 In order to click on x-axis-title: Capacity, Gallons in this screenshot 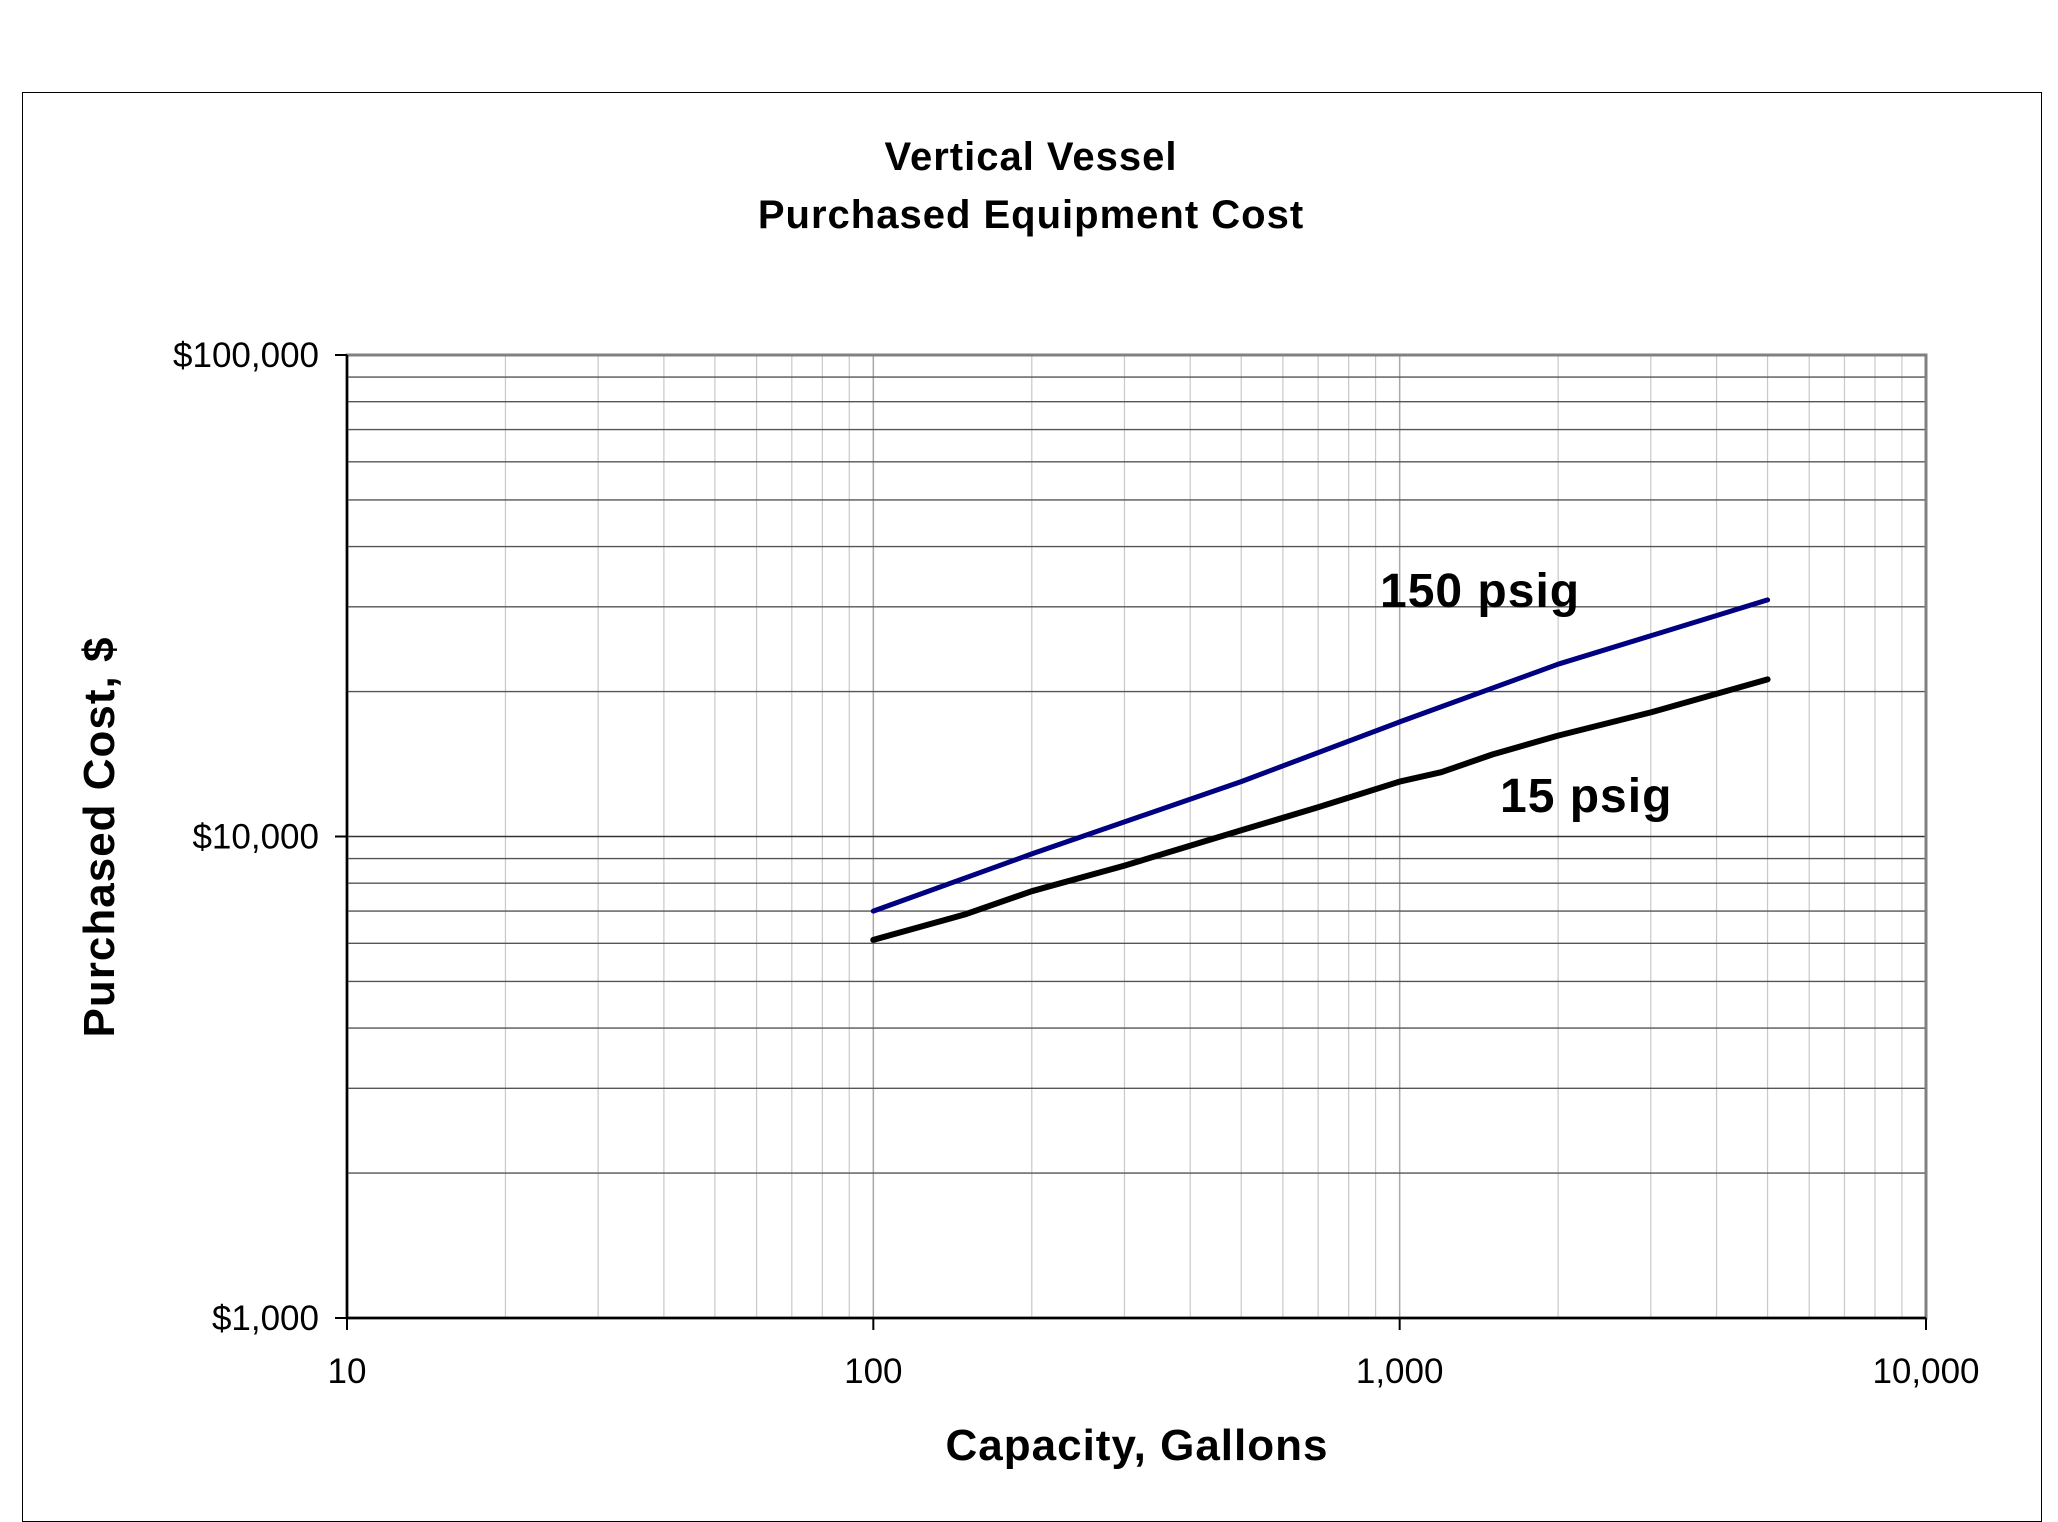, I will do `click(1137, 1445)`.